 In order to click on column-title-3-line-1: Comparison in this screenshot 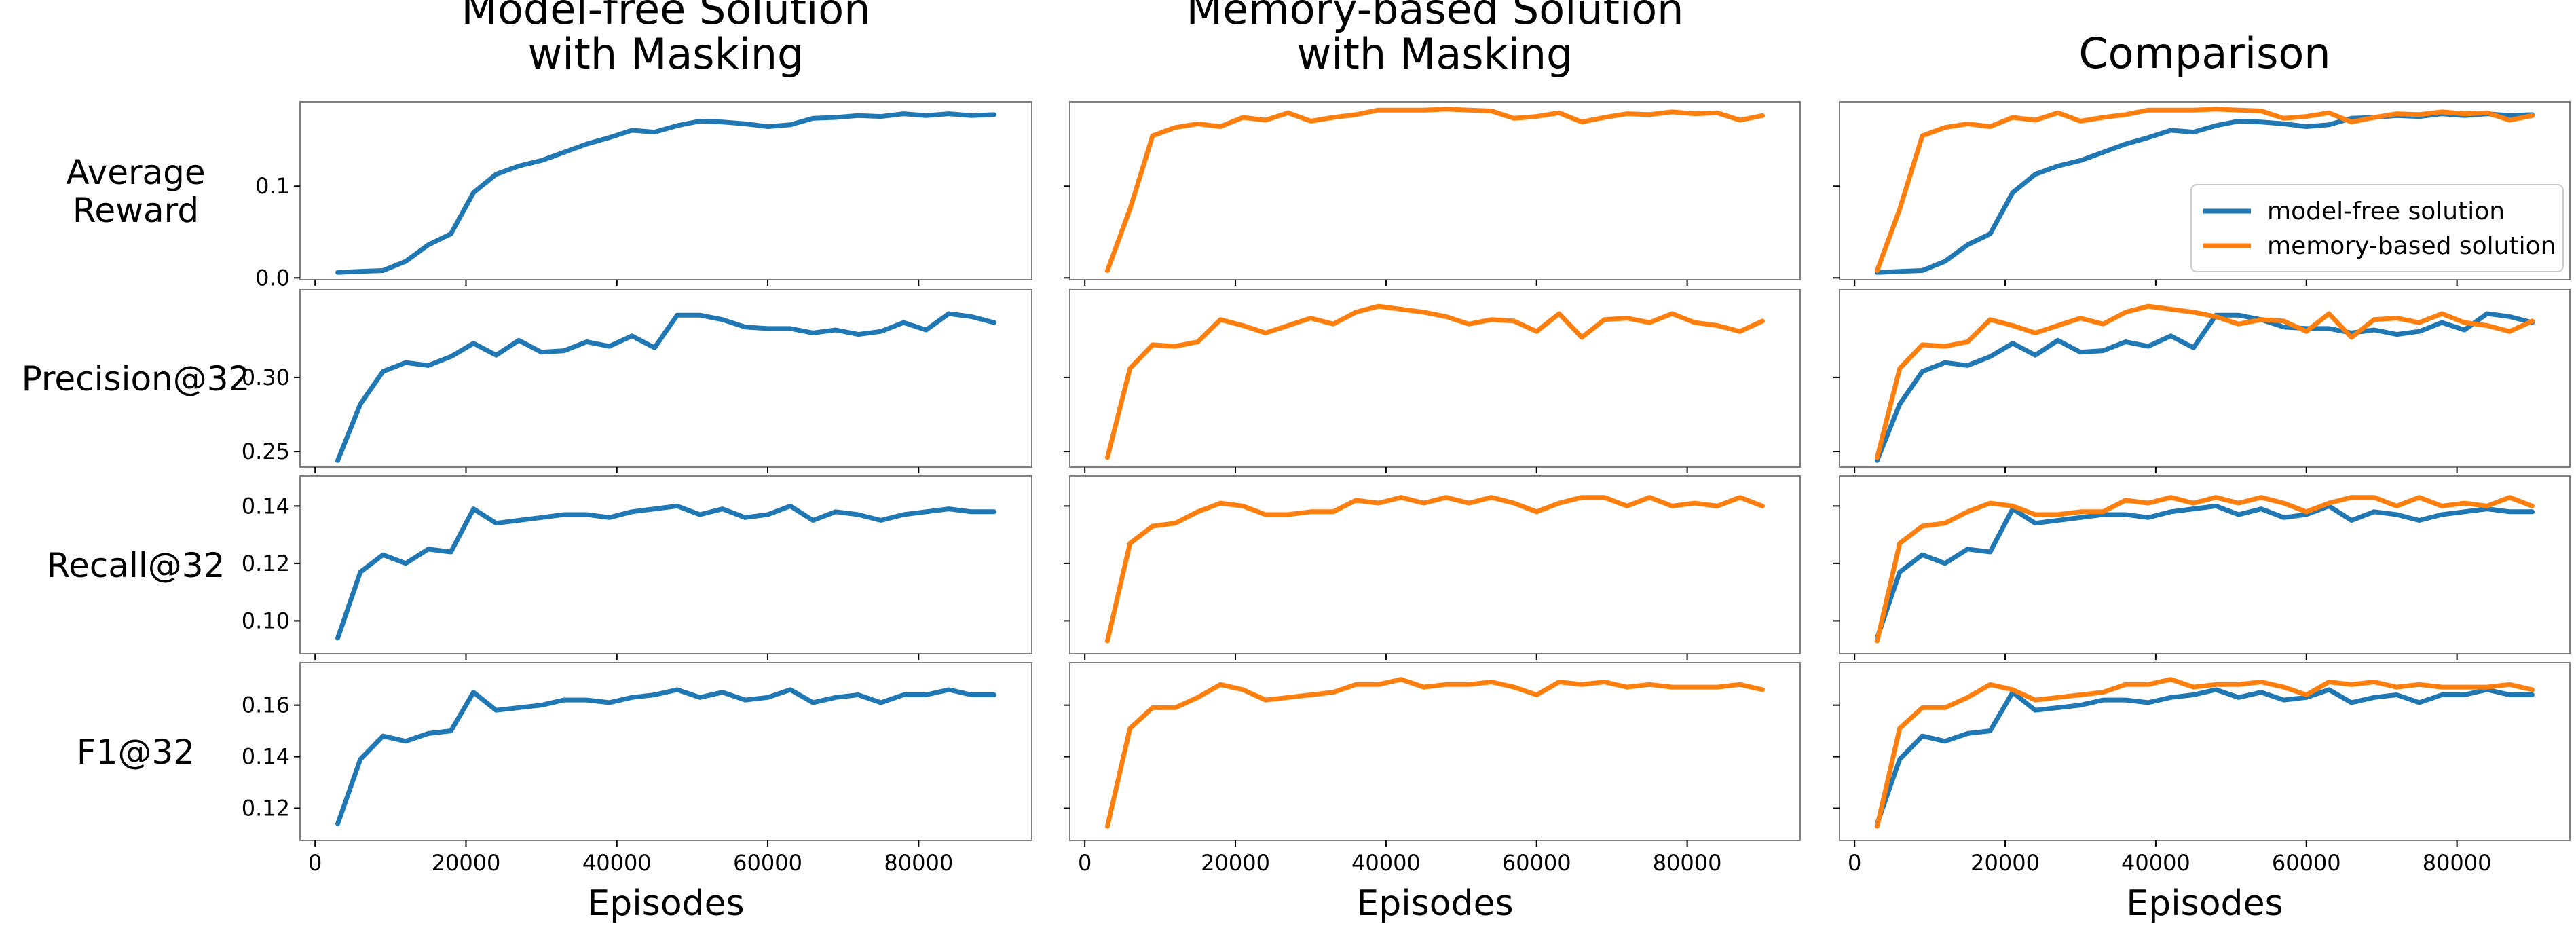, I will do `click(2204, 53)`.